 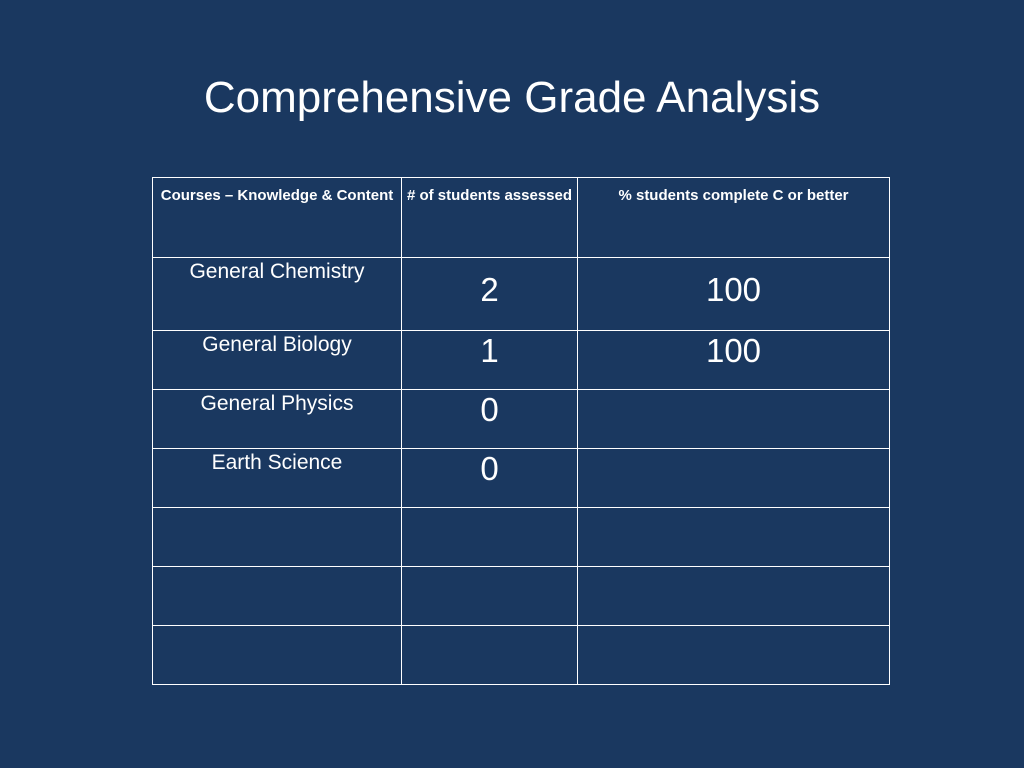 What do you see at coordinates (277, 217) in the screenshot?
I see `header-courses: Courses – Knowledge & Content` at bounding box center [277, 217].